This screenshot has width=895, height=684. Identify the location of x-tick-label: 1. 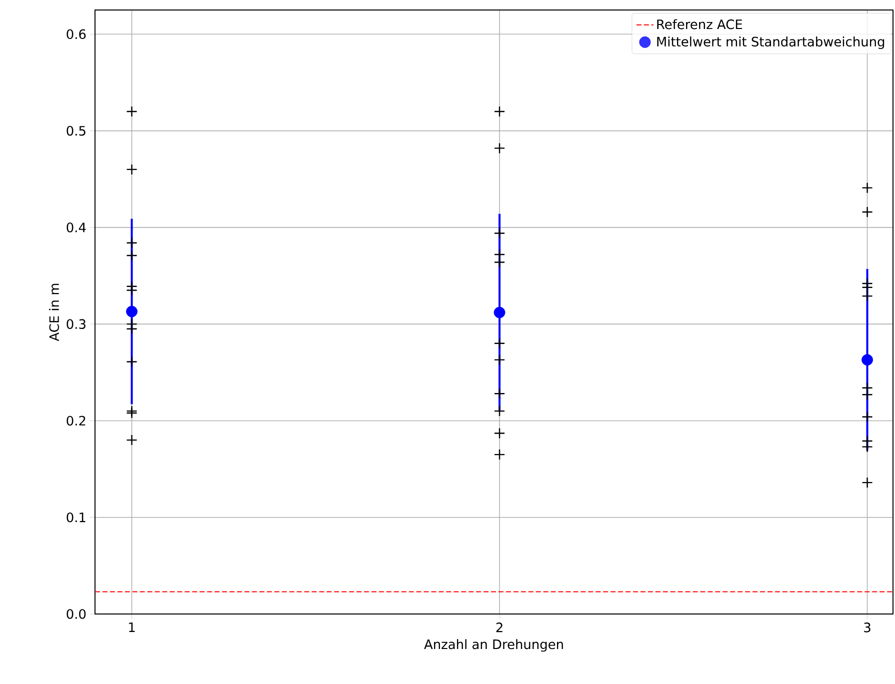
(132, 627).